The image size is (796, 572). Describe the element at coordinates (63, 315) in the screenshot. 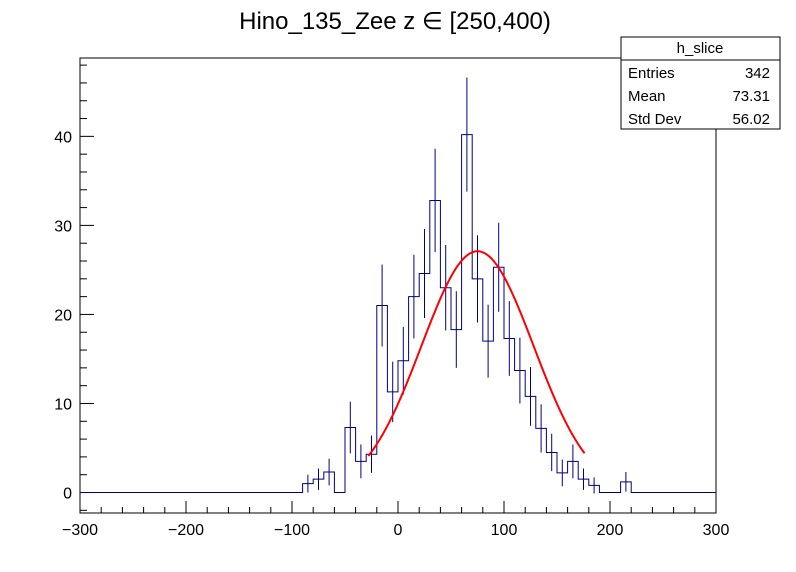

I see `y-tick-label: 20` at that location.